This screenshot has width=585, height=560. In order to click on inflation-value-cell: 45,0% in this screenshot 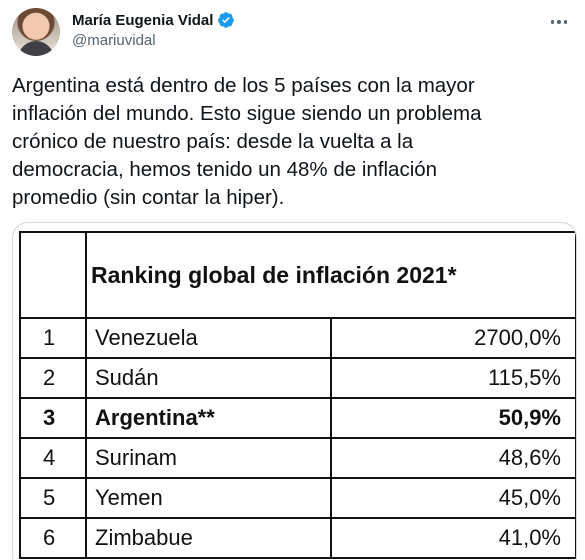, I will do `click(453, 498)`.